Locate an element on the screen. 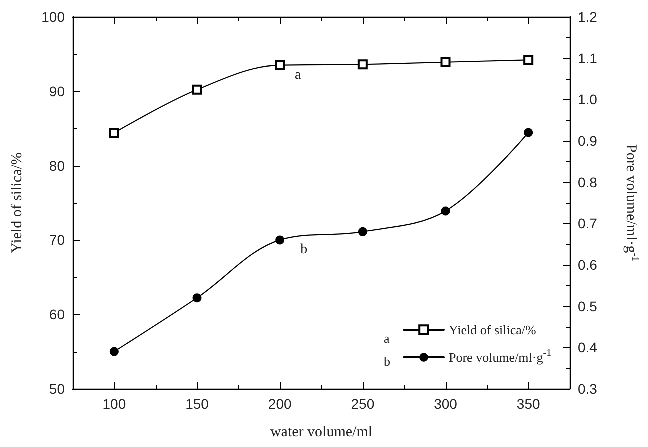 This screenshot has width=648, height=447. annotation: b is located at coordinates (304, 250).